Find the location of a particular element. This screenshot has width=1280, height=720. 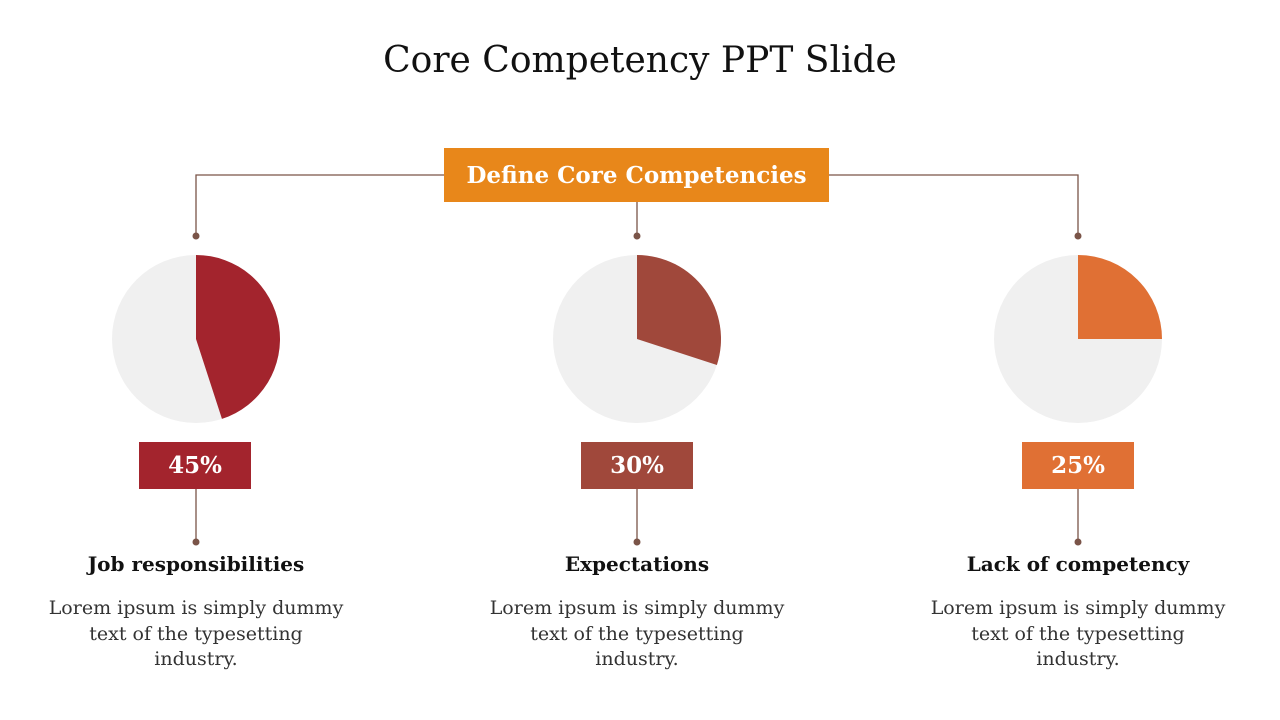

slide-title: Core Competency PPT Slide is located at coordinates (640, 60).